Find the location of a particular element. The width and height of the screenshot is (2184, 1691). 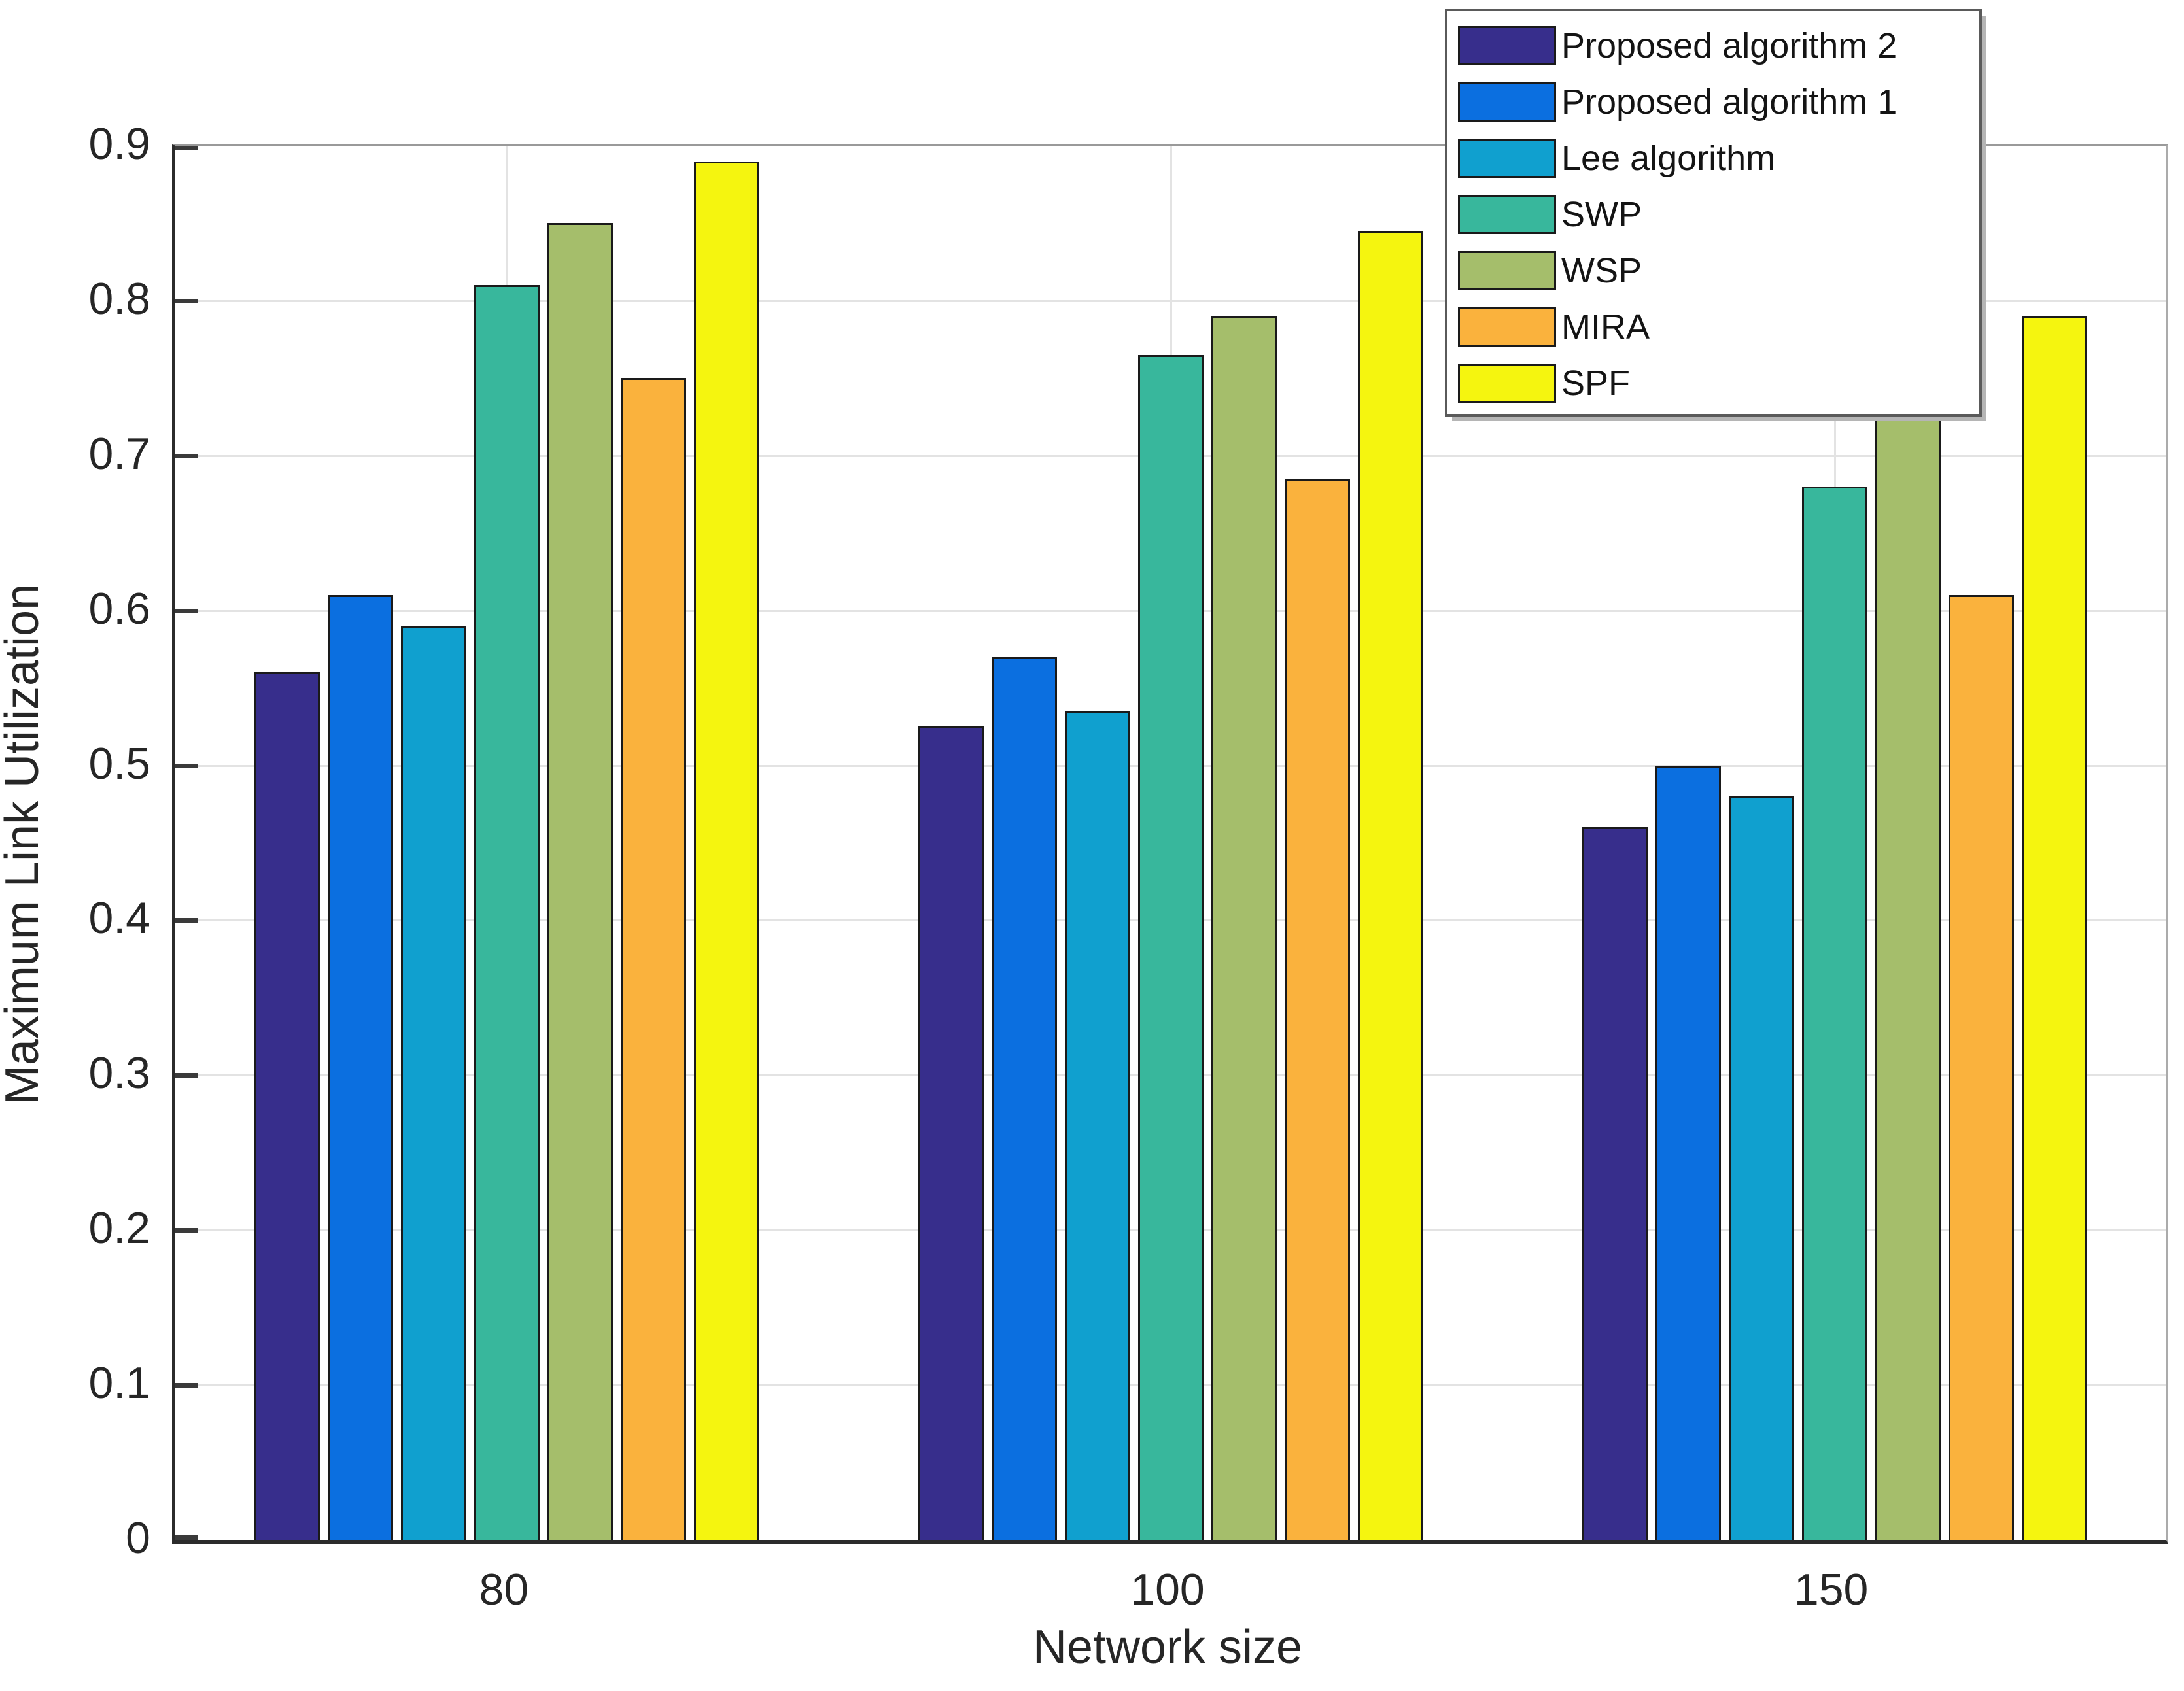

bar-80-mira is located at coordinates (654, 959).